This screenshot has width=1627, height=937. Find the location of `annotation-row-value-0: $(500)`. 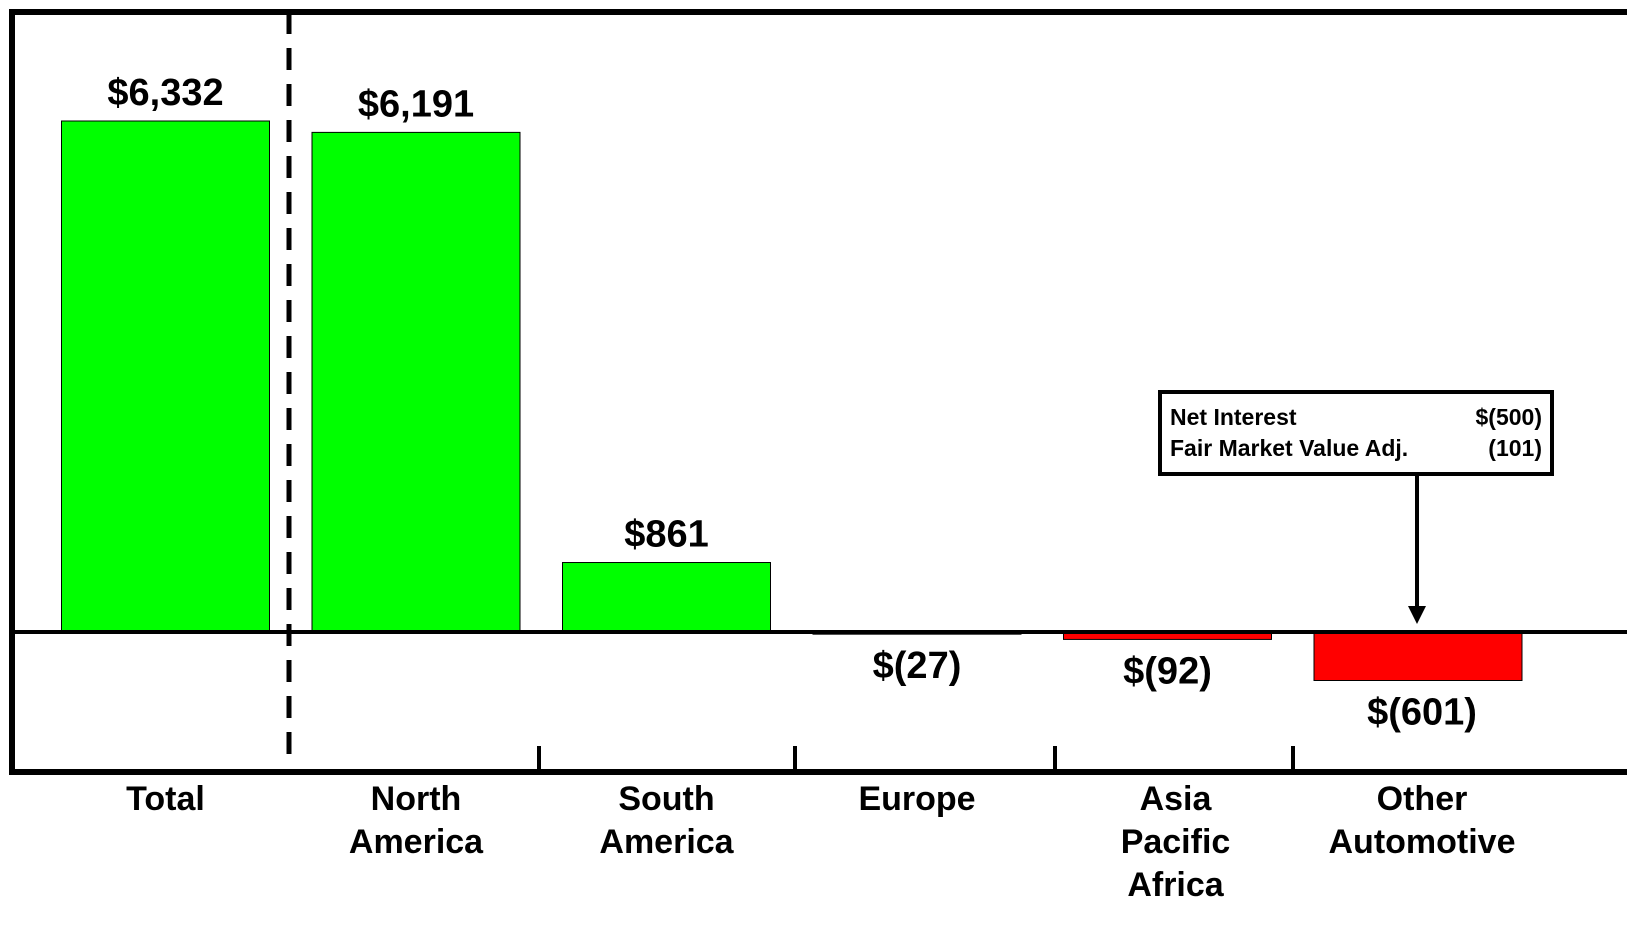

annotation-row-value-0: $(500) is located at coordinates (1509, 417).